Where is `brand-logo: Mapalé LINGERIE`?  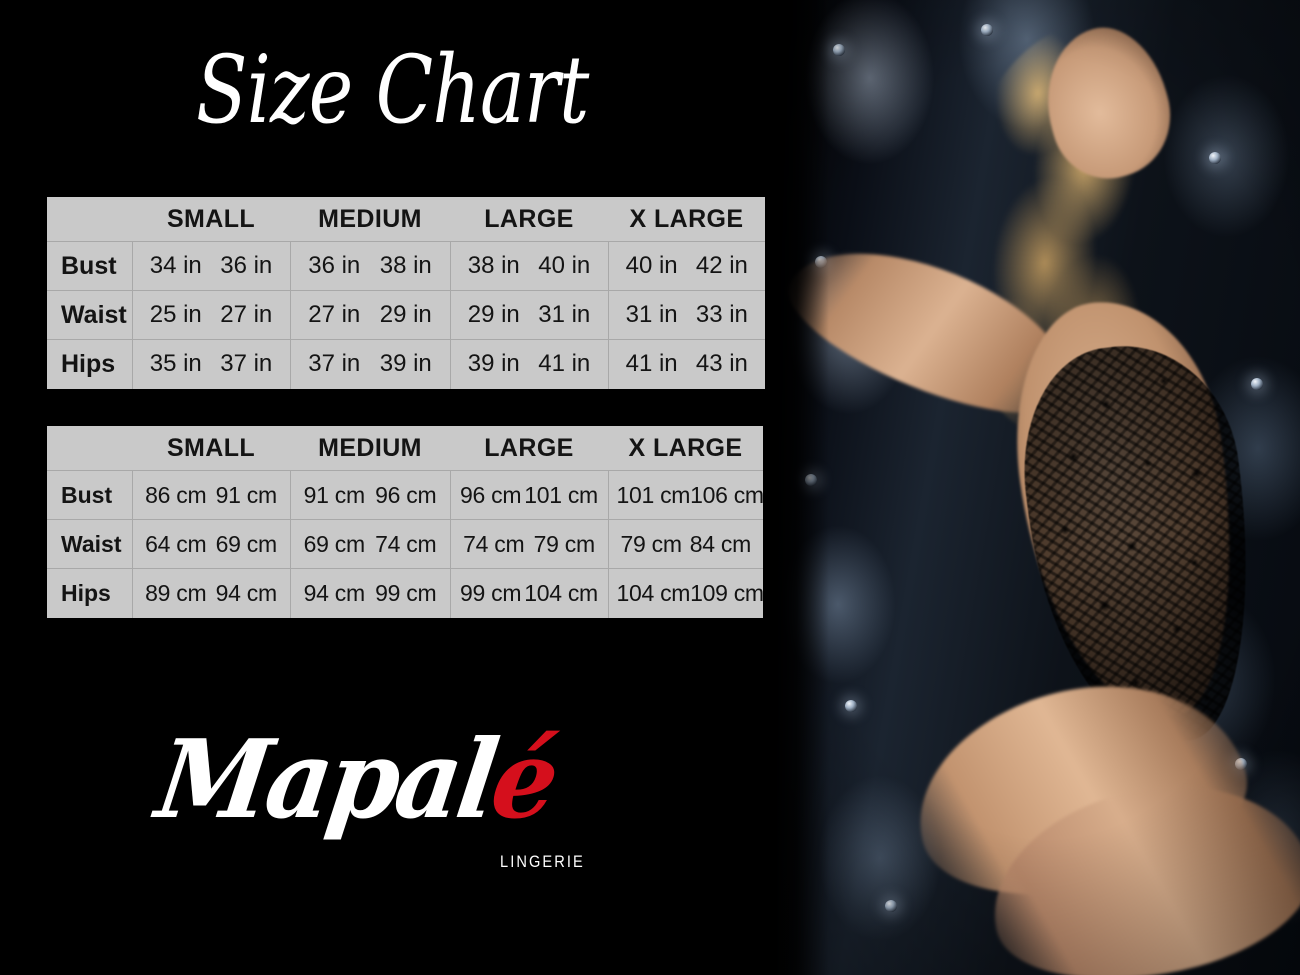
brand-logo: Mapalé LINGERIE is located at coordinates (368, 801).